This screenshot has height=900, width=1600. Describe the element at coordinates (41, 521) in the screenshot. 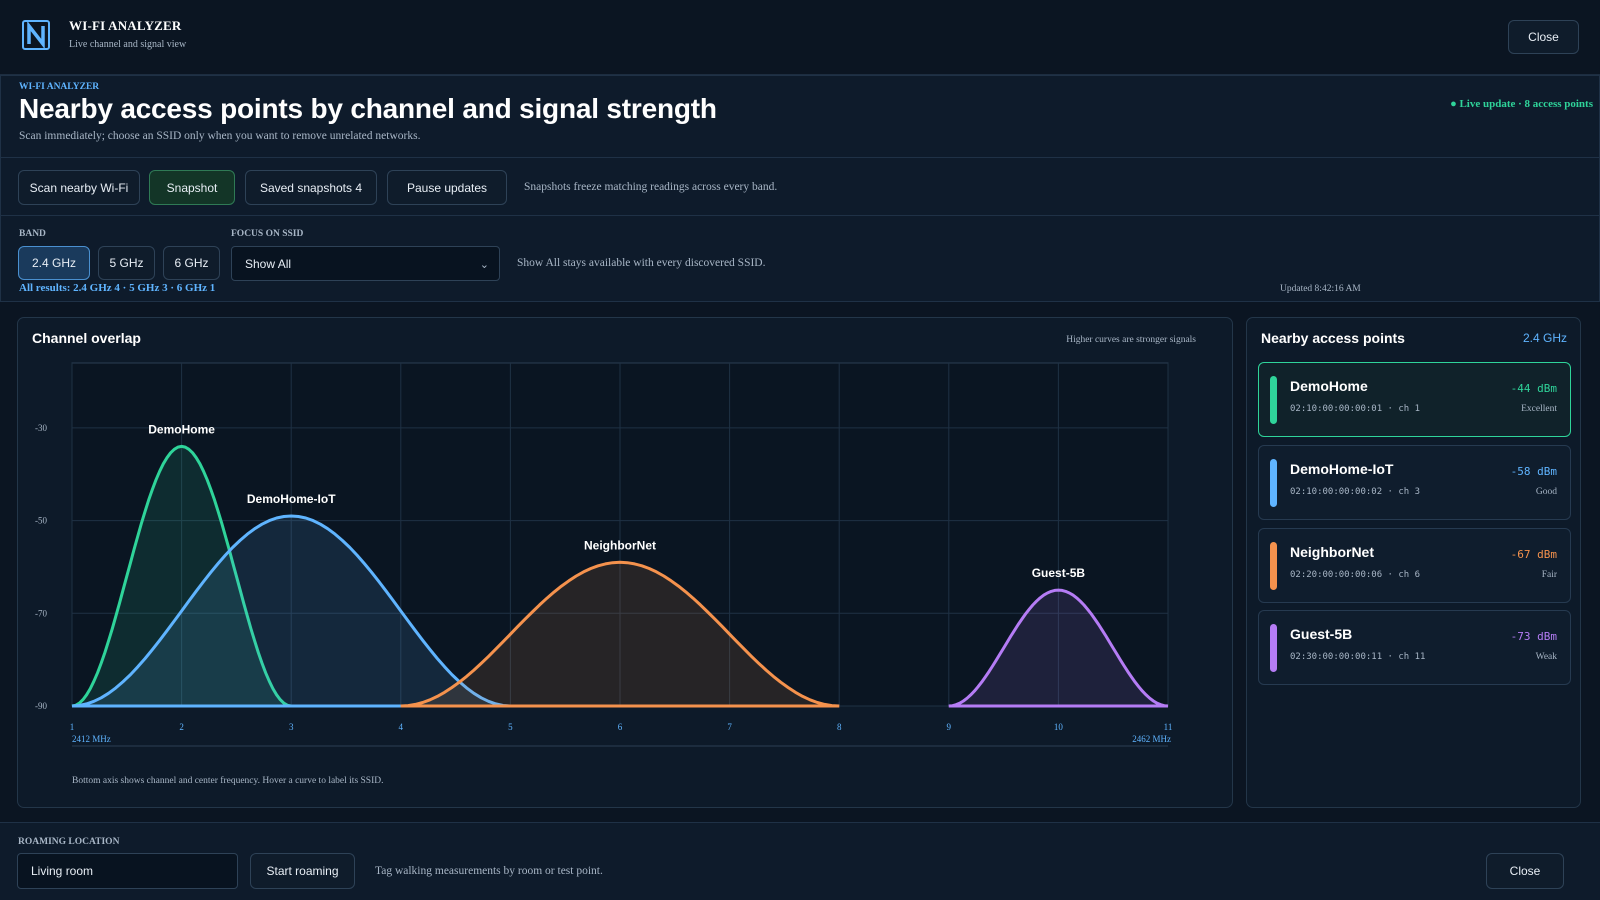

I see `y-tick-label: -50` at that location.